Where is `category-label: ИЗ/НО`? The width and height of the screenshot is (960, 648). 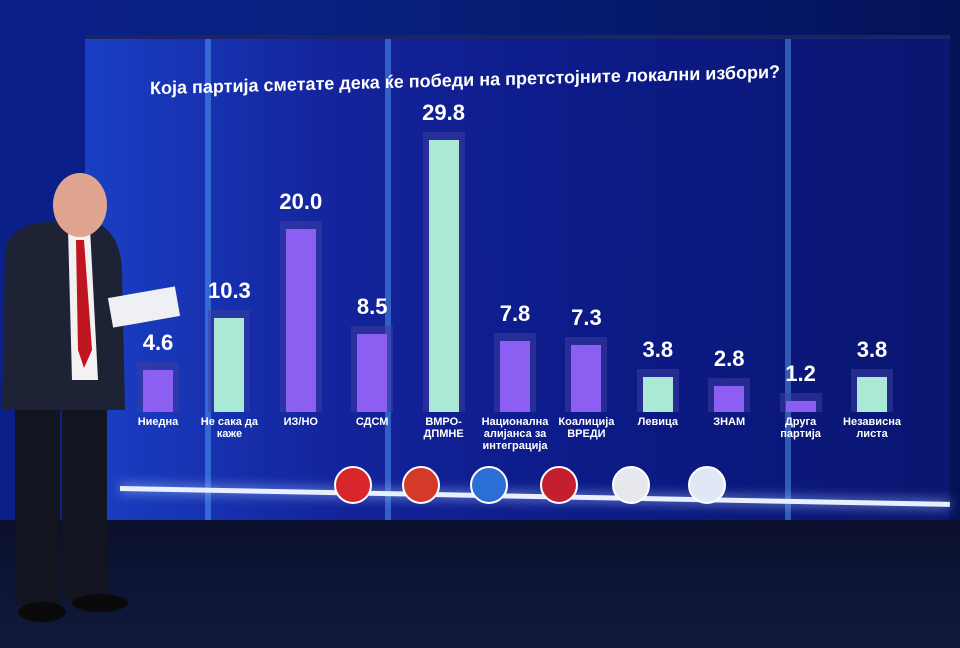
category-label: ИЗ/НО is located at coordinates (300, 422).